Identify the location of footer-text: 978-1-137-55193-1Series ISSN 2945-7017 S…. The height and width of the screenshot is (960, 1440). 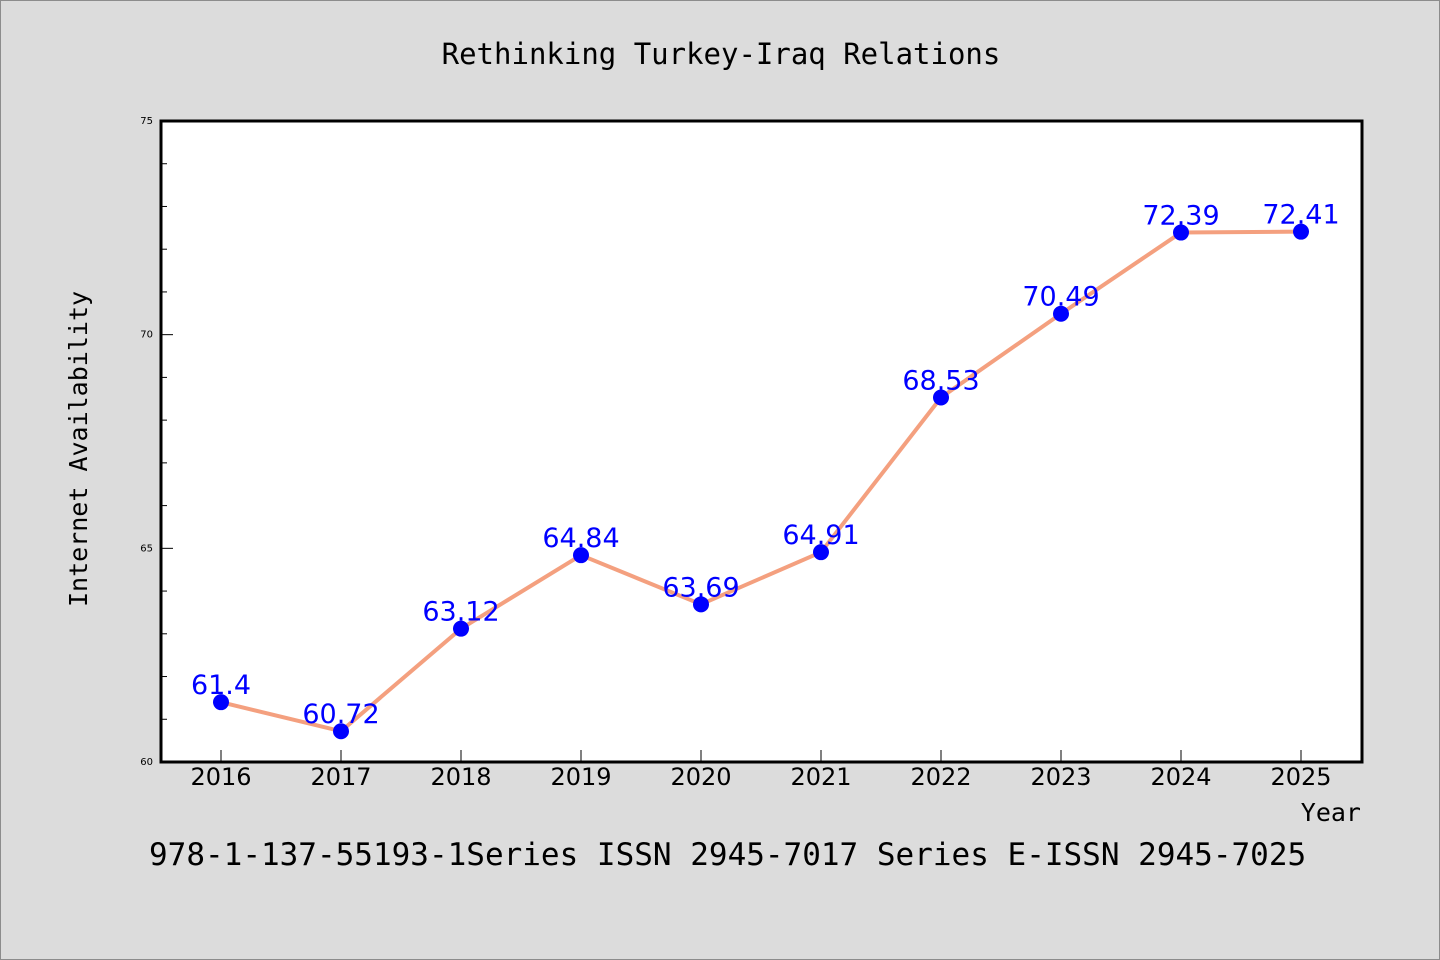
(727, 855).